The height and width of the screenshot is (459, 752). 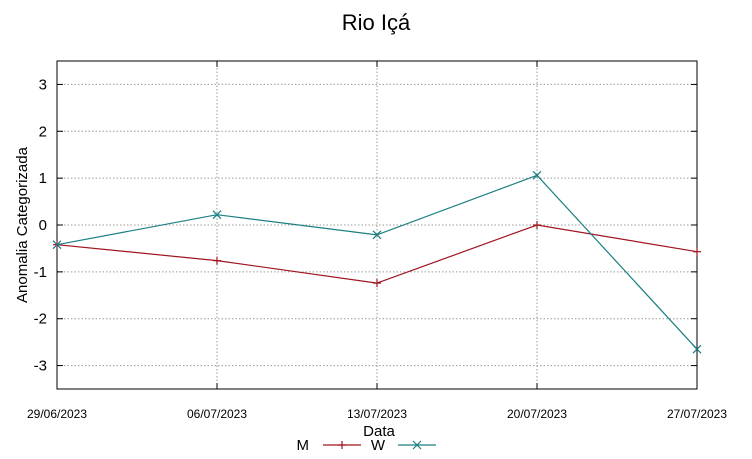 I want to click on y-tick-label: 0, so click(x=43, y=225).